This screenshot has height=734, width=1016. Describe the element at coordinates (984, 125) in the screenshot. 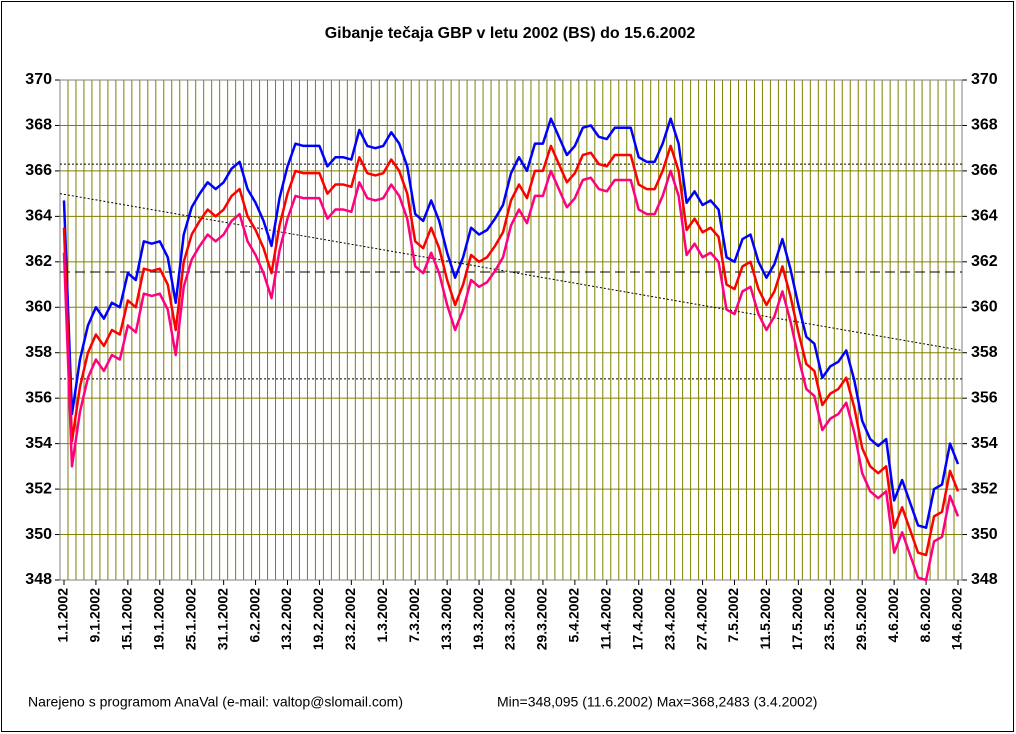

I see `y2-tick-label: 368` at that location.